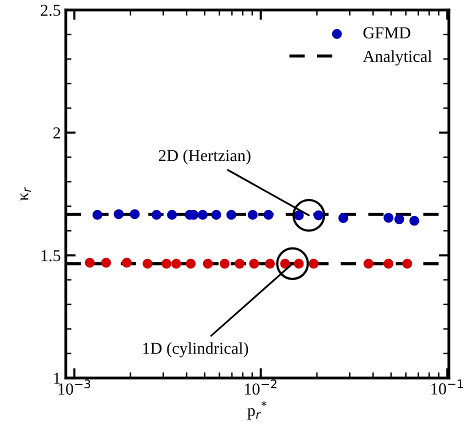 Image resolution: width=470 pixels, height=433 pixels. I want to click on annotation: 1D (cylindrical), so click(195, 350).